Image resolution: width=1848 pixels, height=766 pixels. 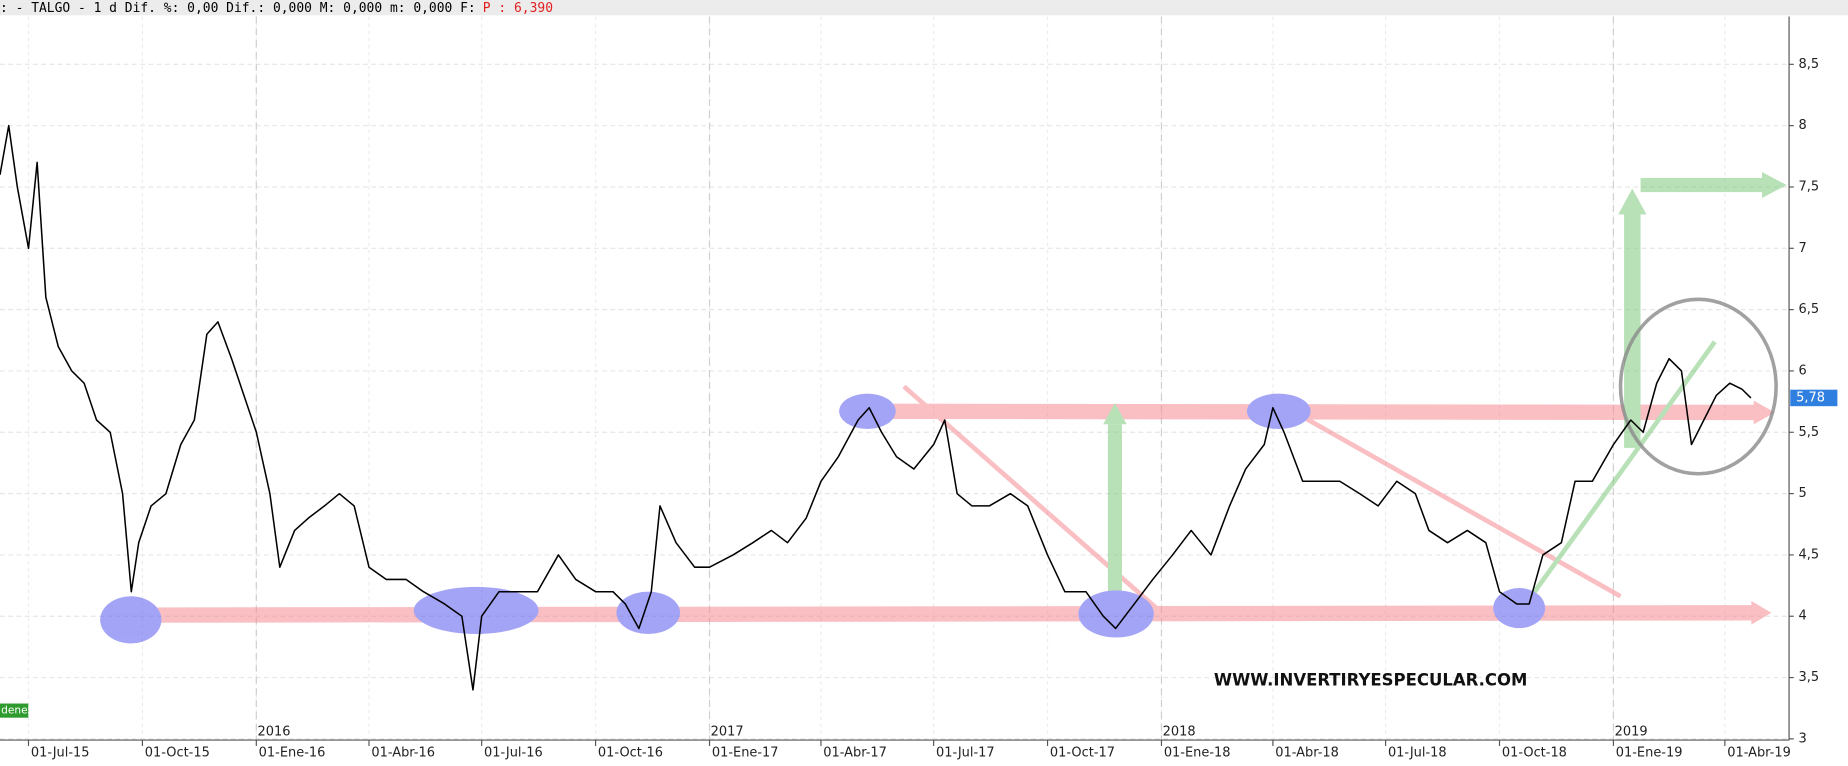 I want to click on x-tick-label: 01-Ene-18, so click(x=1197, y=753).